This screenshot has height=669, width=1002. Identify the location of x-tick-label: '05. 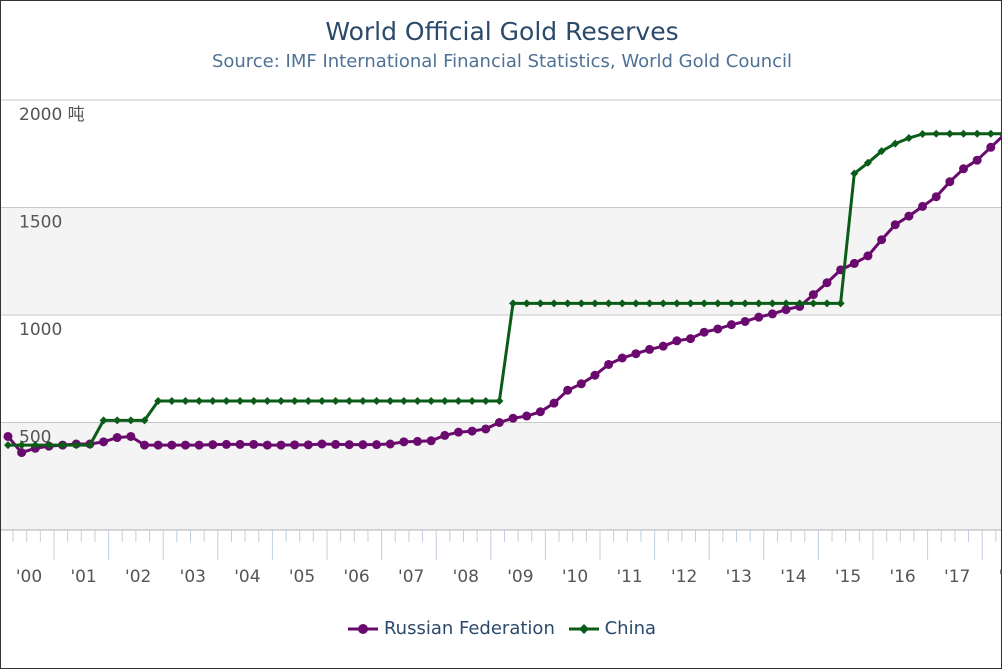
(302, 577).